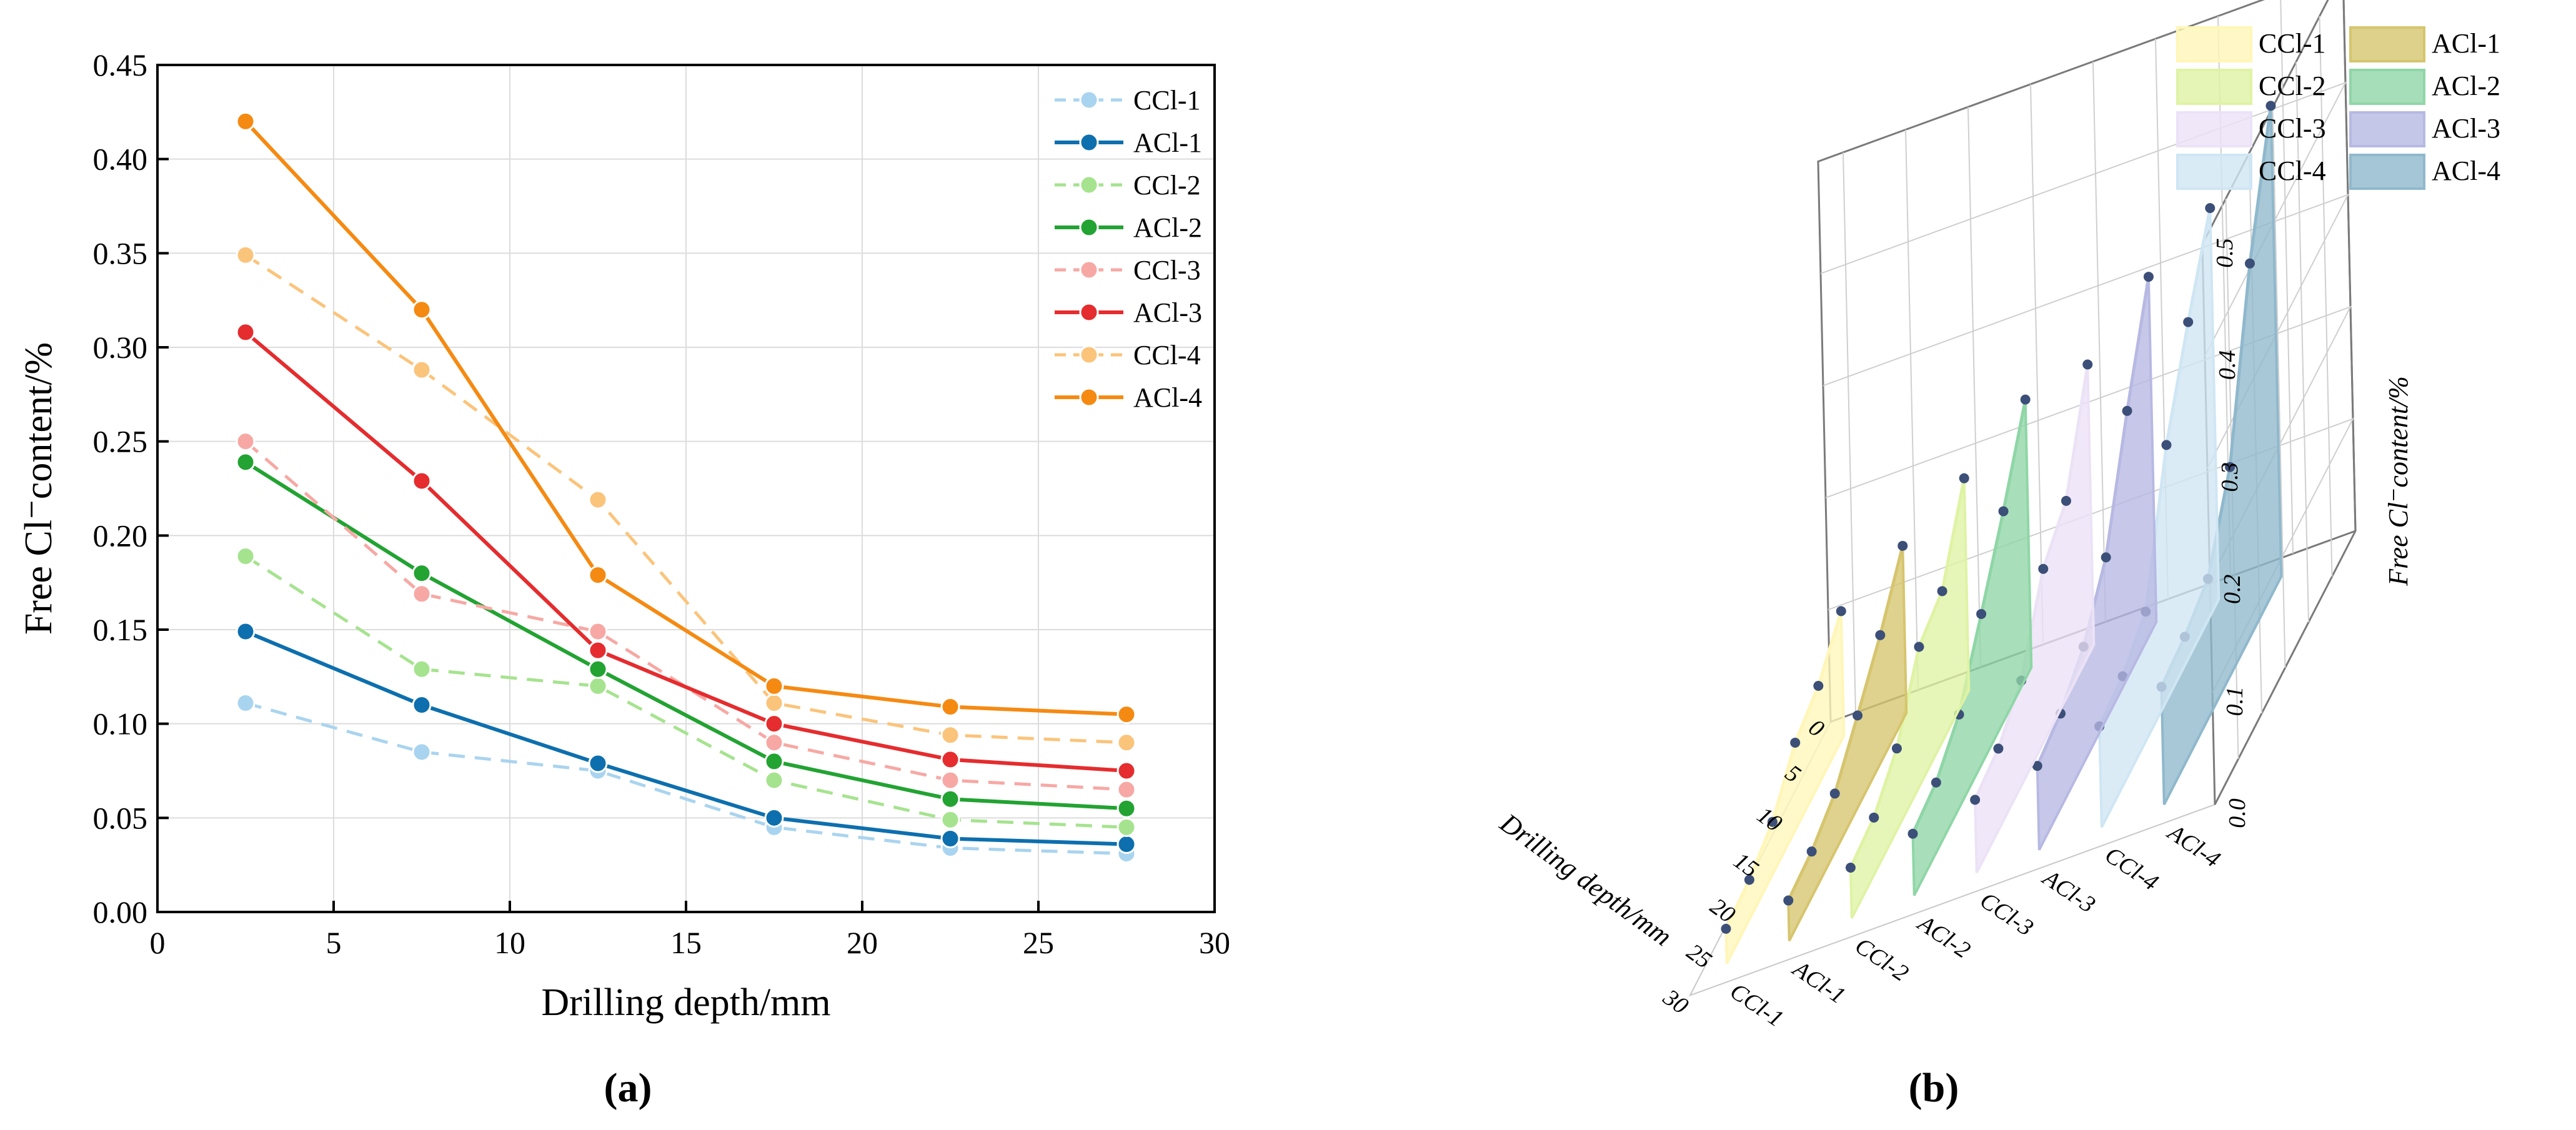 The image size is (2576, 1130). What do you see at coordinates (1129, 249) in the screenshot?
I see `chart-a-legend: CCl-1 ACl-1 CCl-2 ACl-2 CCl-3 ACl-3 CCl-4 ACl-4` at bounding box center [1129, 249].